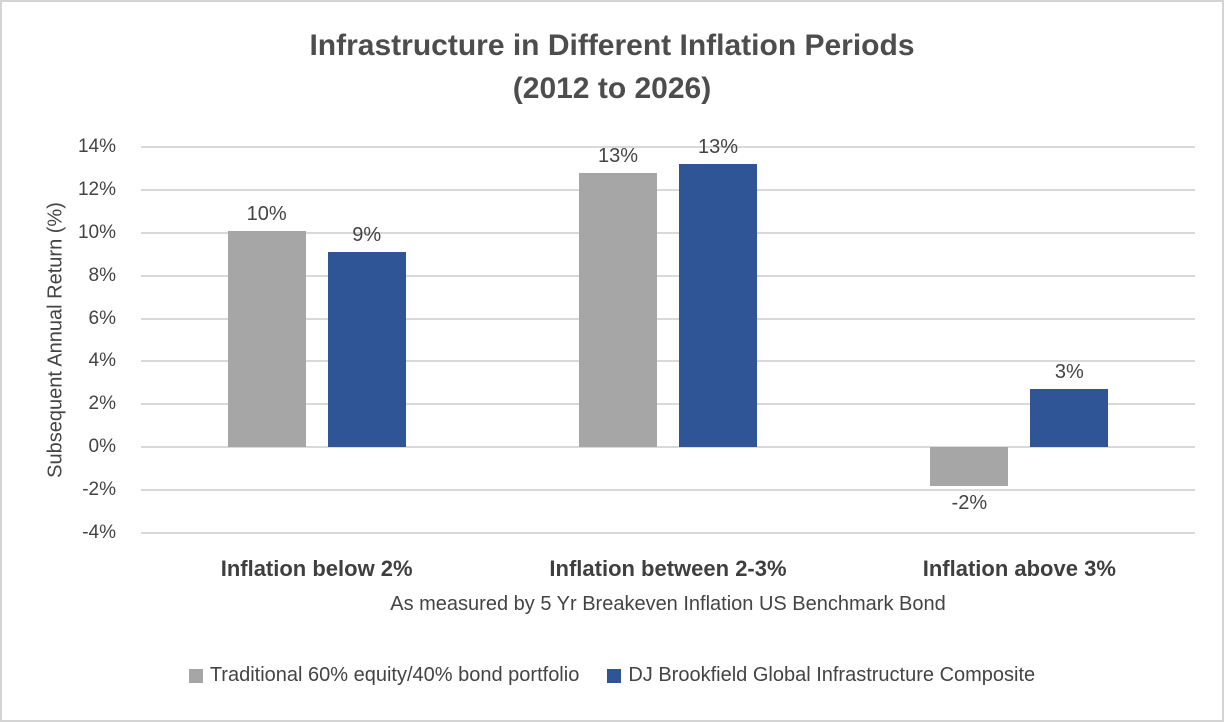 The image size is (1224, 722). I want to click on bar-series0-category0, so click(266, 339).